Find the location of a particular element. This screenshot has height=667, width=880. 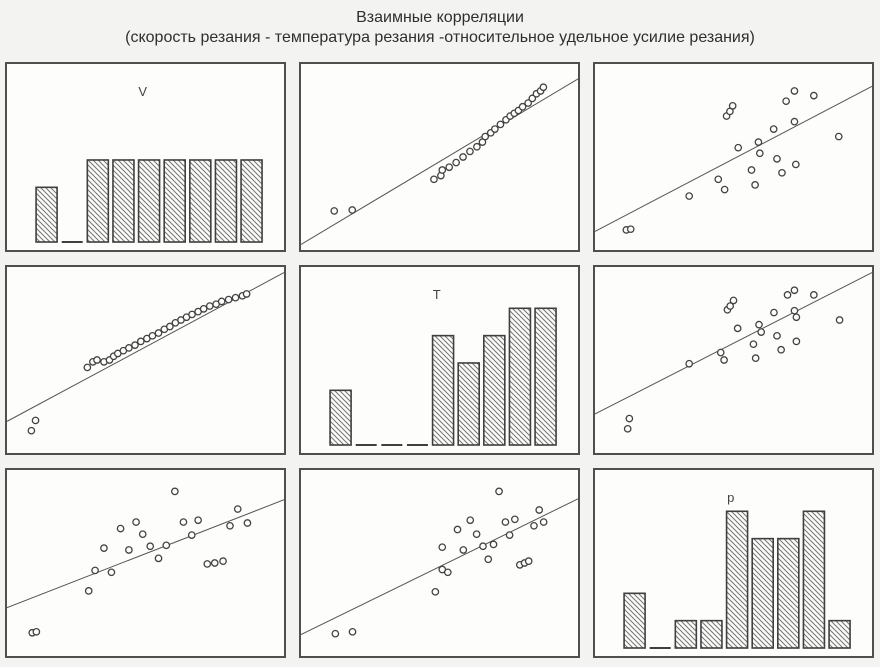

v-histogram-panel: V is located at coordinates (145, 157).